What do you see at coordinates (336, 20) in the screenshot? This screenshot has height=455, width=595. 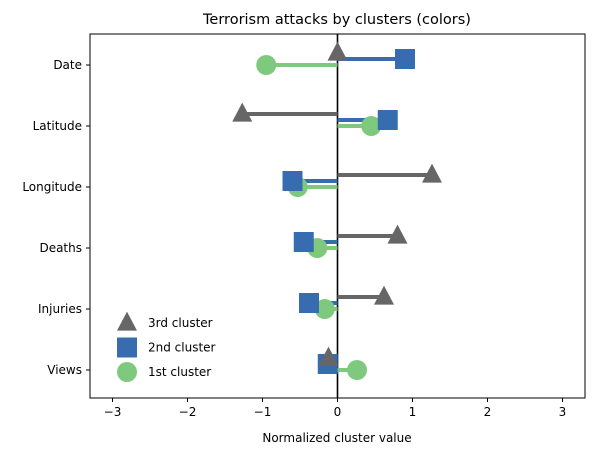 I see `chart-title: Terrorism attacks by clusters (colors)` at bounding box center [336, 20].